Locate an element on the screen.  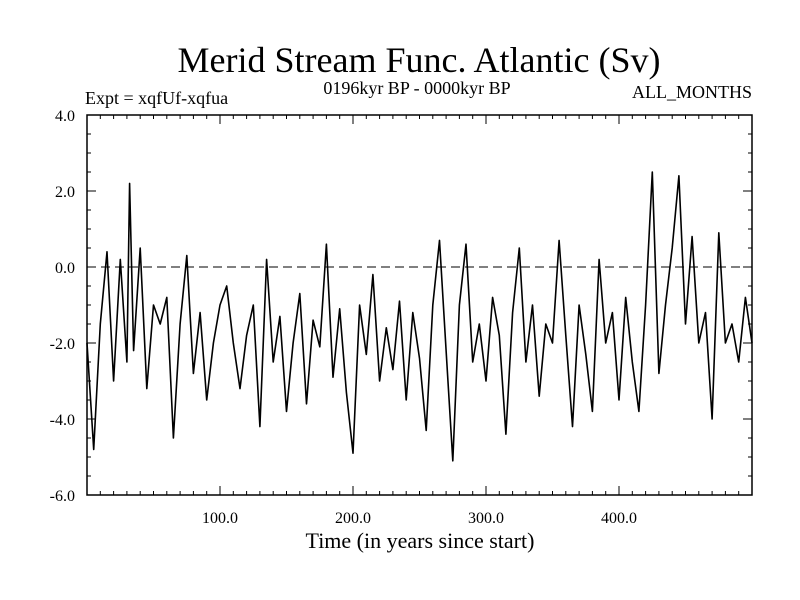
experiment-label: Expt = xqfUf-xqfua is located at coordinates (156, 98).